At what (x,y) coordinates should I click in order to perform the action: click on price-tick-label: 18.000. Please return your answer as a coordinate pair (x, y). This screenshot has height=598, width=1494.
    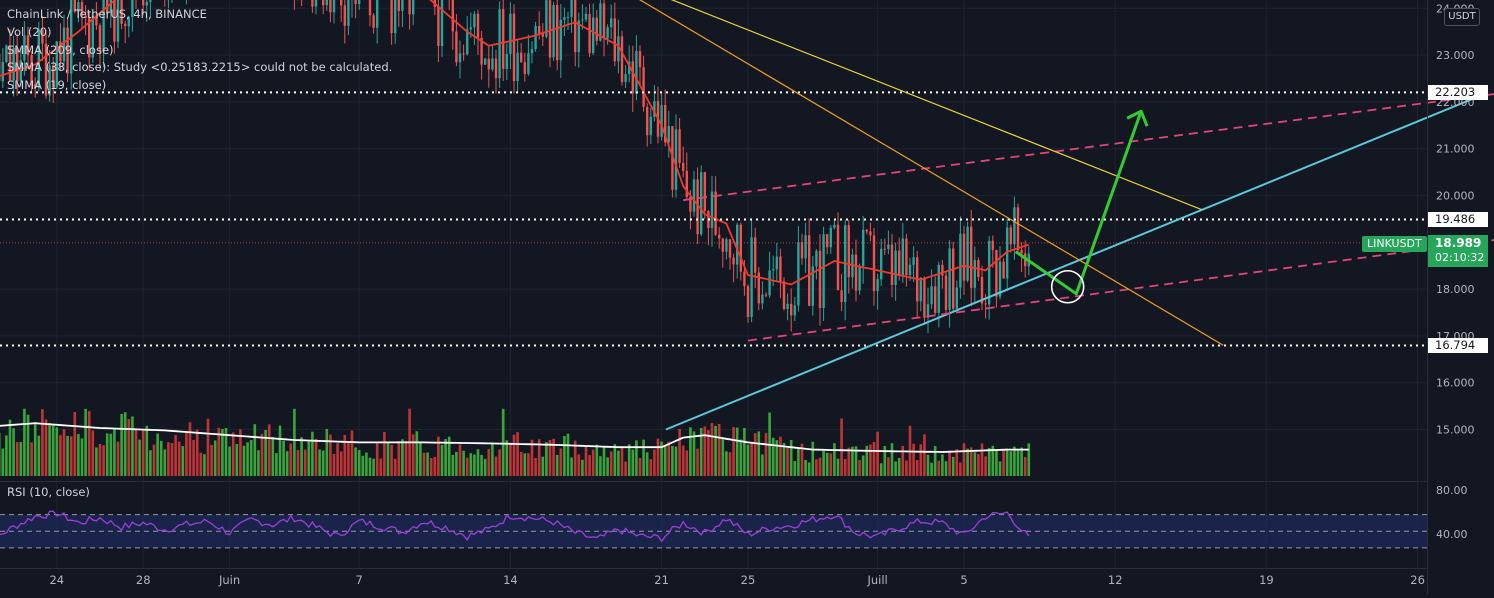
    Looking at the image, I should click on (1455, 289).